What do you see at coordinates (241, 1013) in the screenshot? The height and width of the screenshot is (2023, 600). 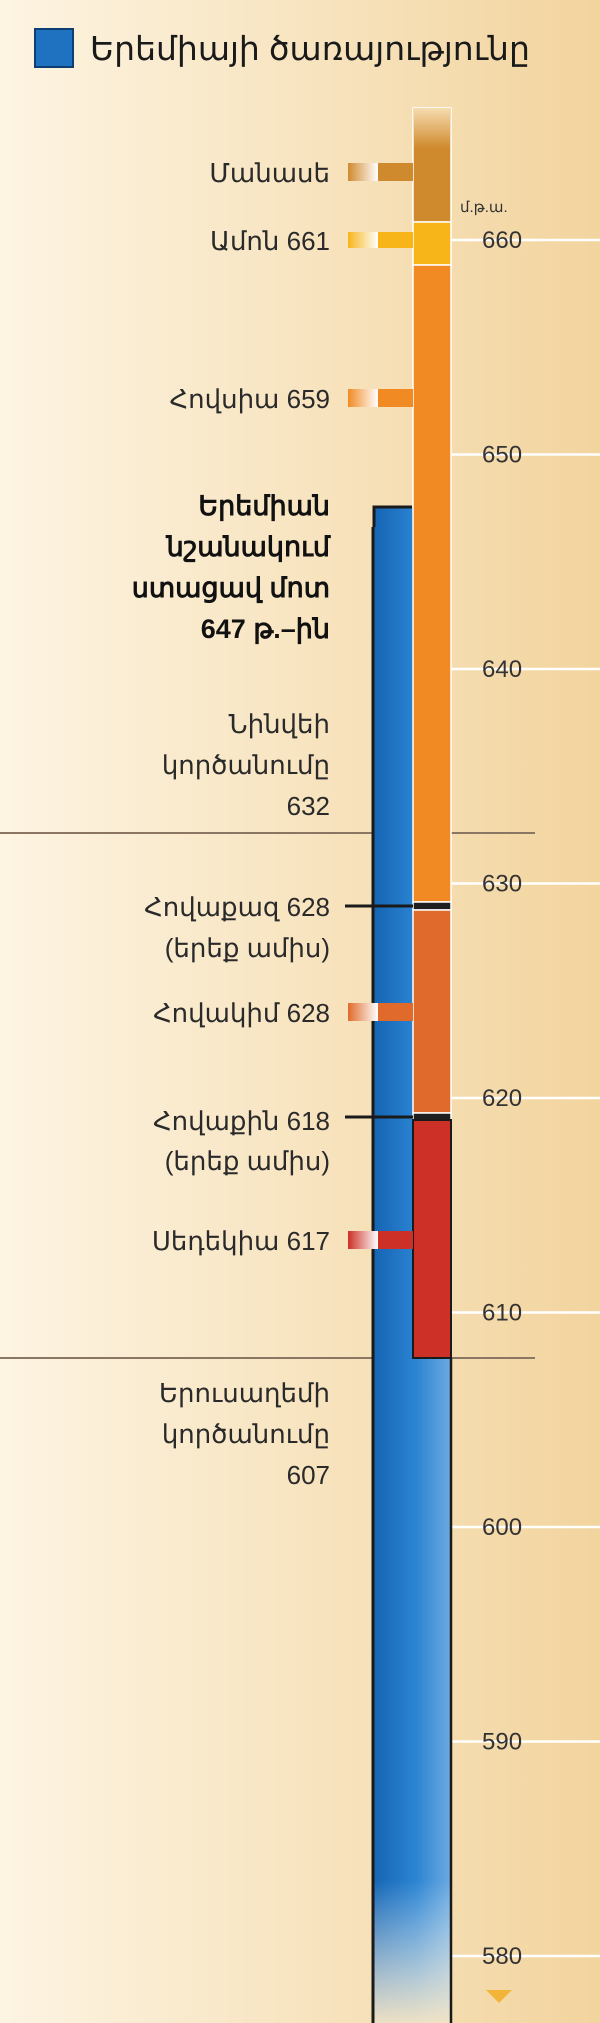 I see `label-jehoiakim: Հովակիմ 628` at bounding box center [241, 1013].